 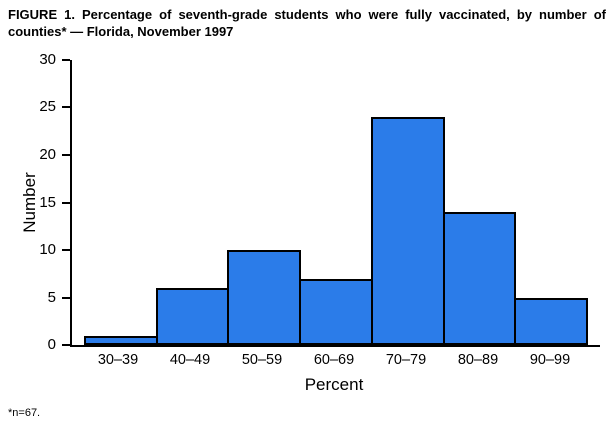 What do you see at coordinates (47, 249) in the screenshot?
I see `y-tick-label: 10` at bounding box center [47, 249].